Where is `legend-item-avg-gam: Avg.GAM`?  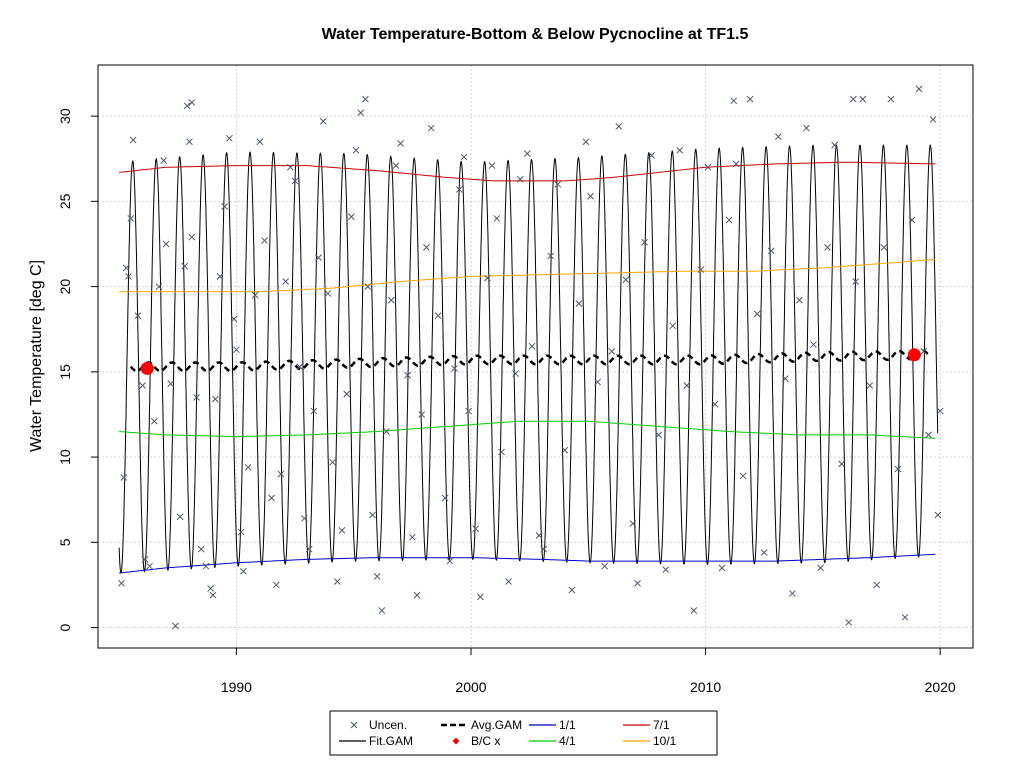 legend-item-avg-gam: Avg.GAM is located at coordinates (481, 725).